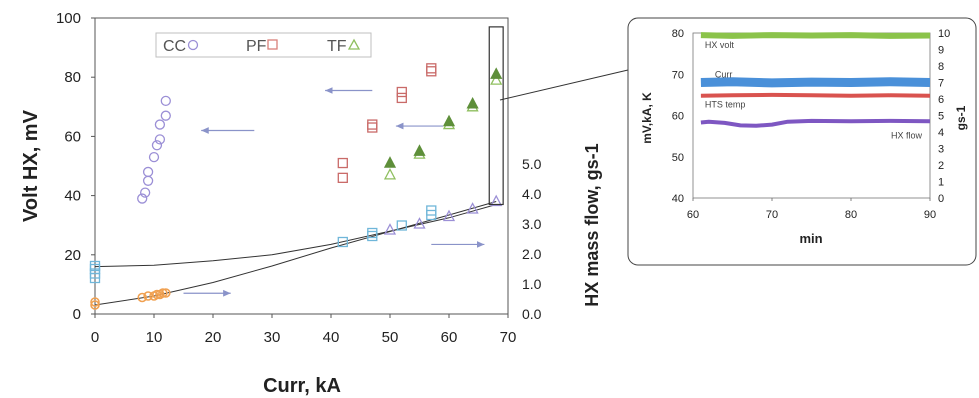  Describe the element at coordinates (72, 196) in the screenshot. I see `y-tick-label: 40` at that location.